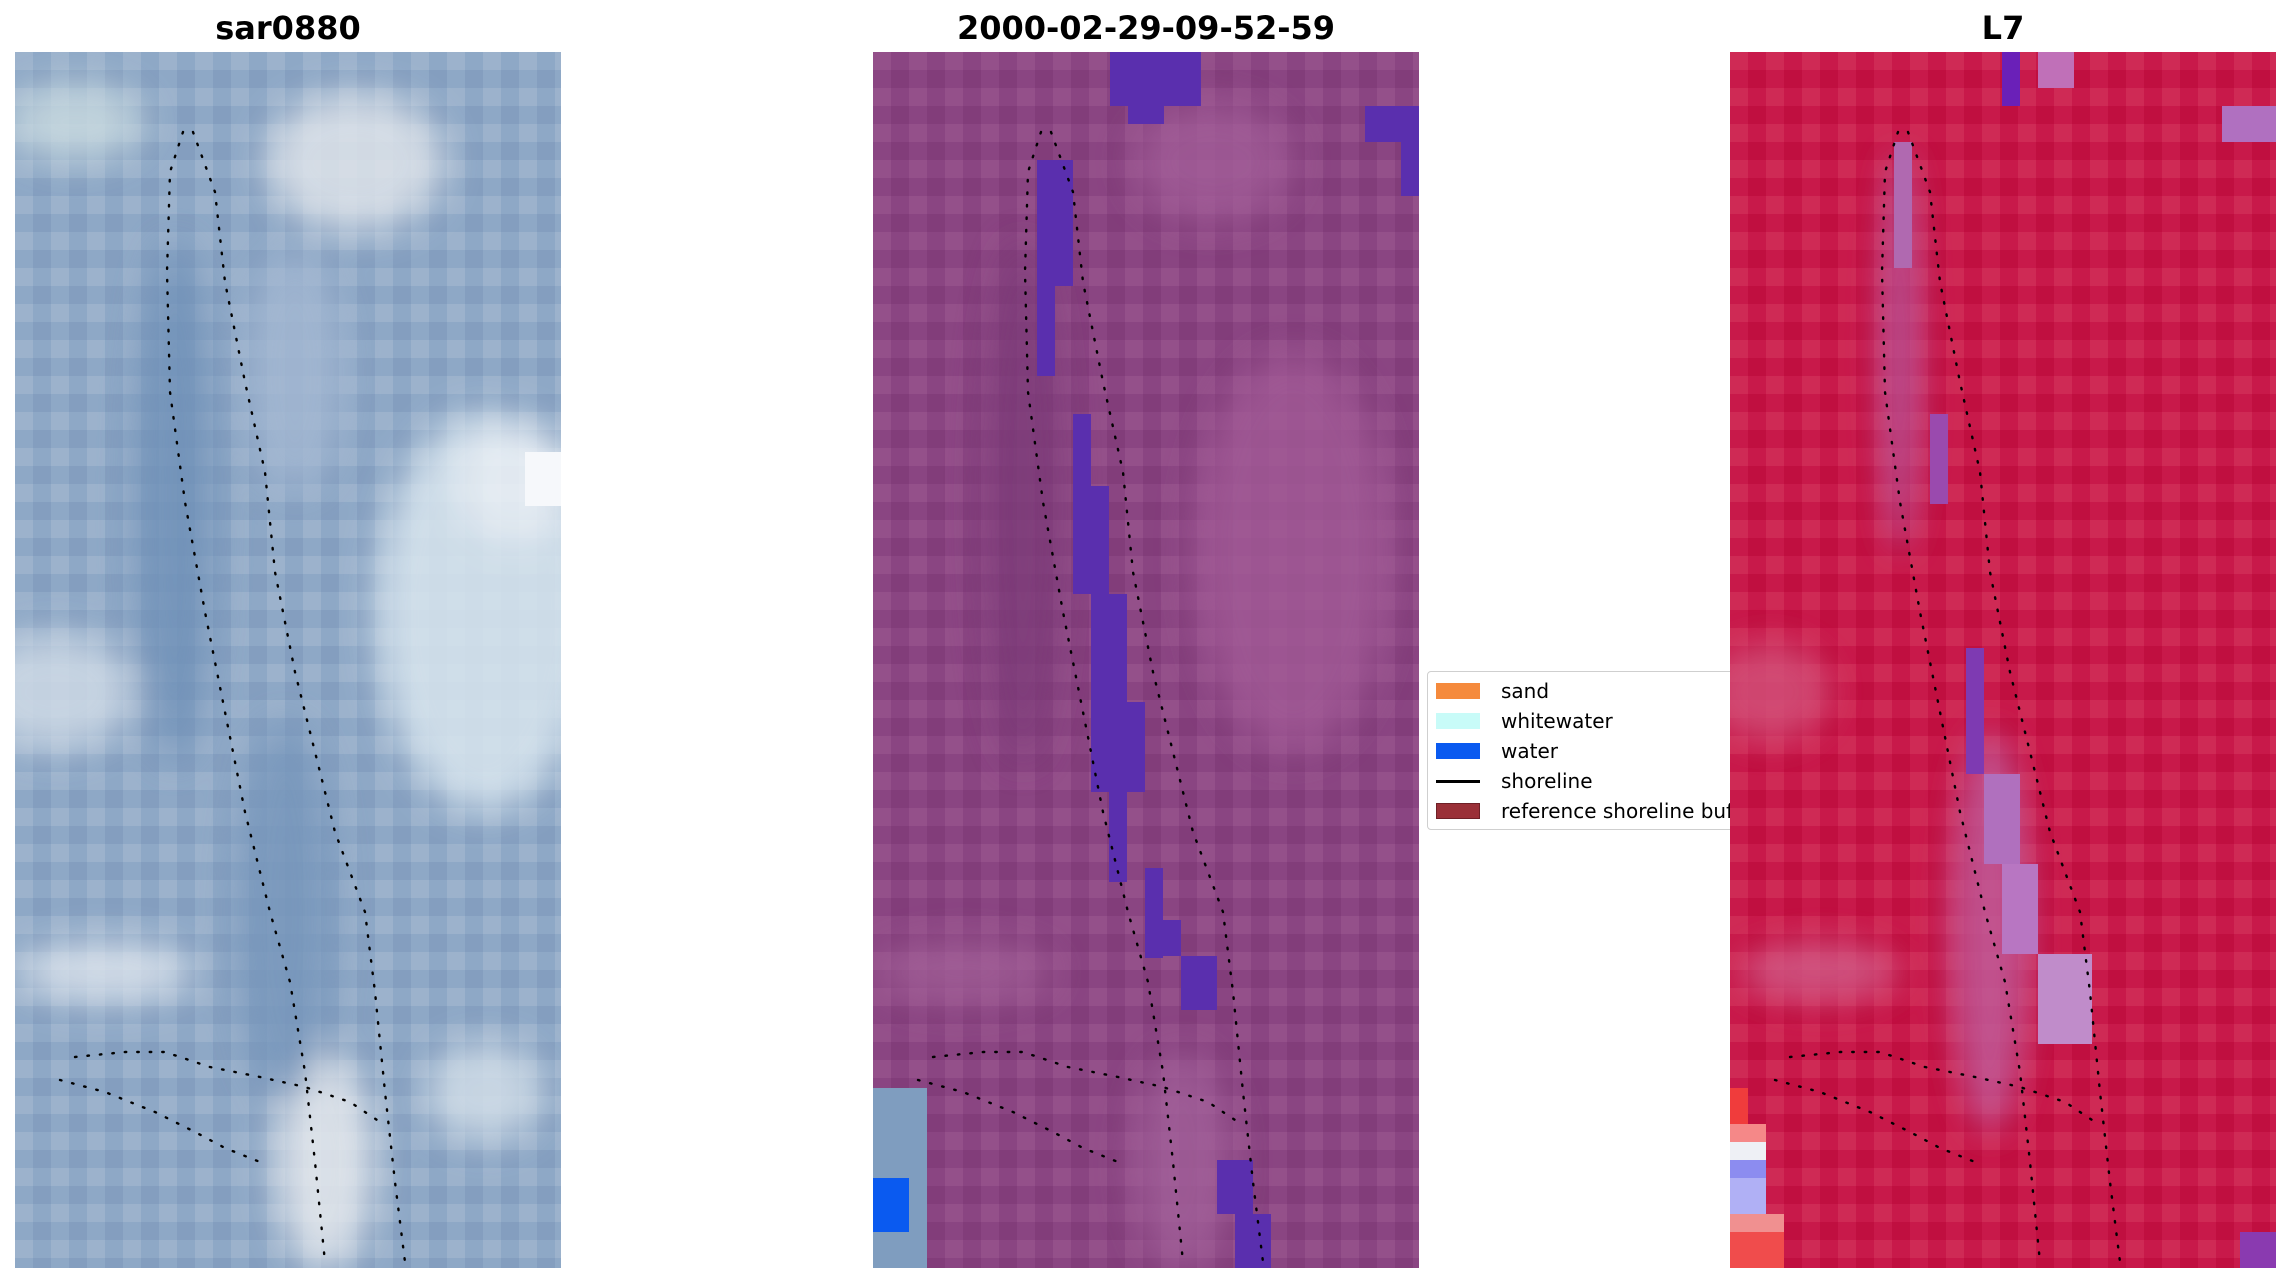  Describe the element at coordinates (1458, 691) in the screenshot. I see `legend-swatch-sand` at that location.